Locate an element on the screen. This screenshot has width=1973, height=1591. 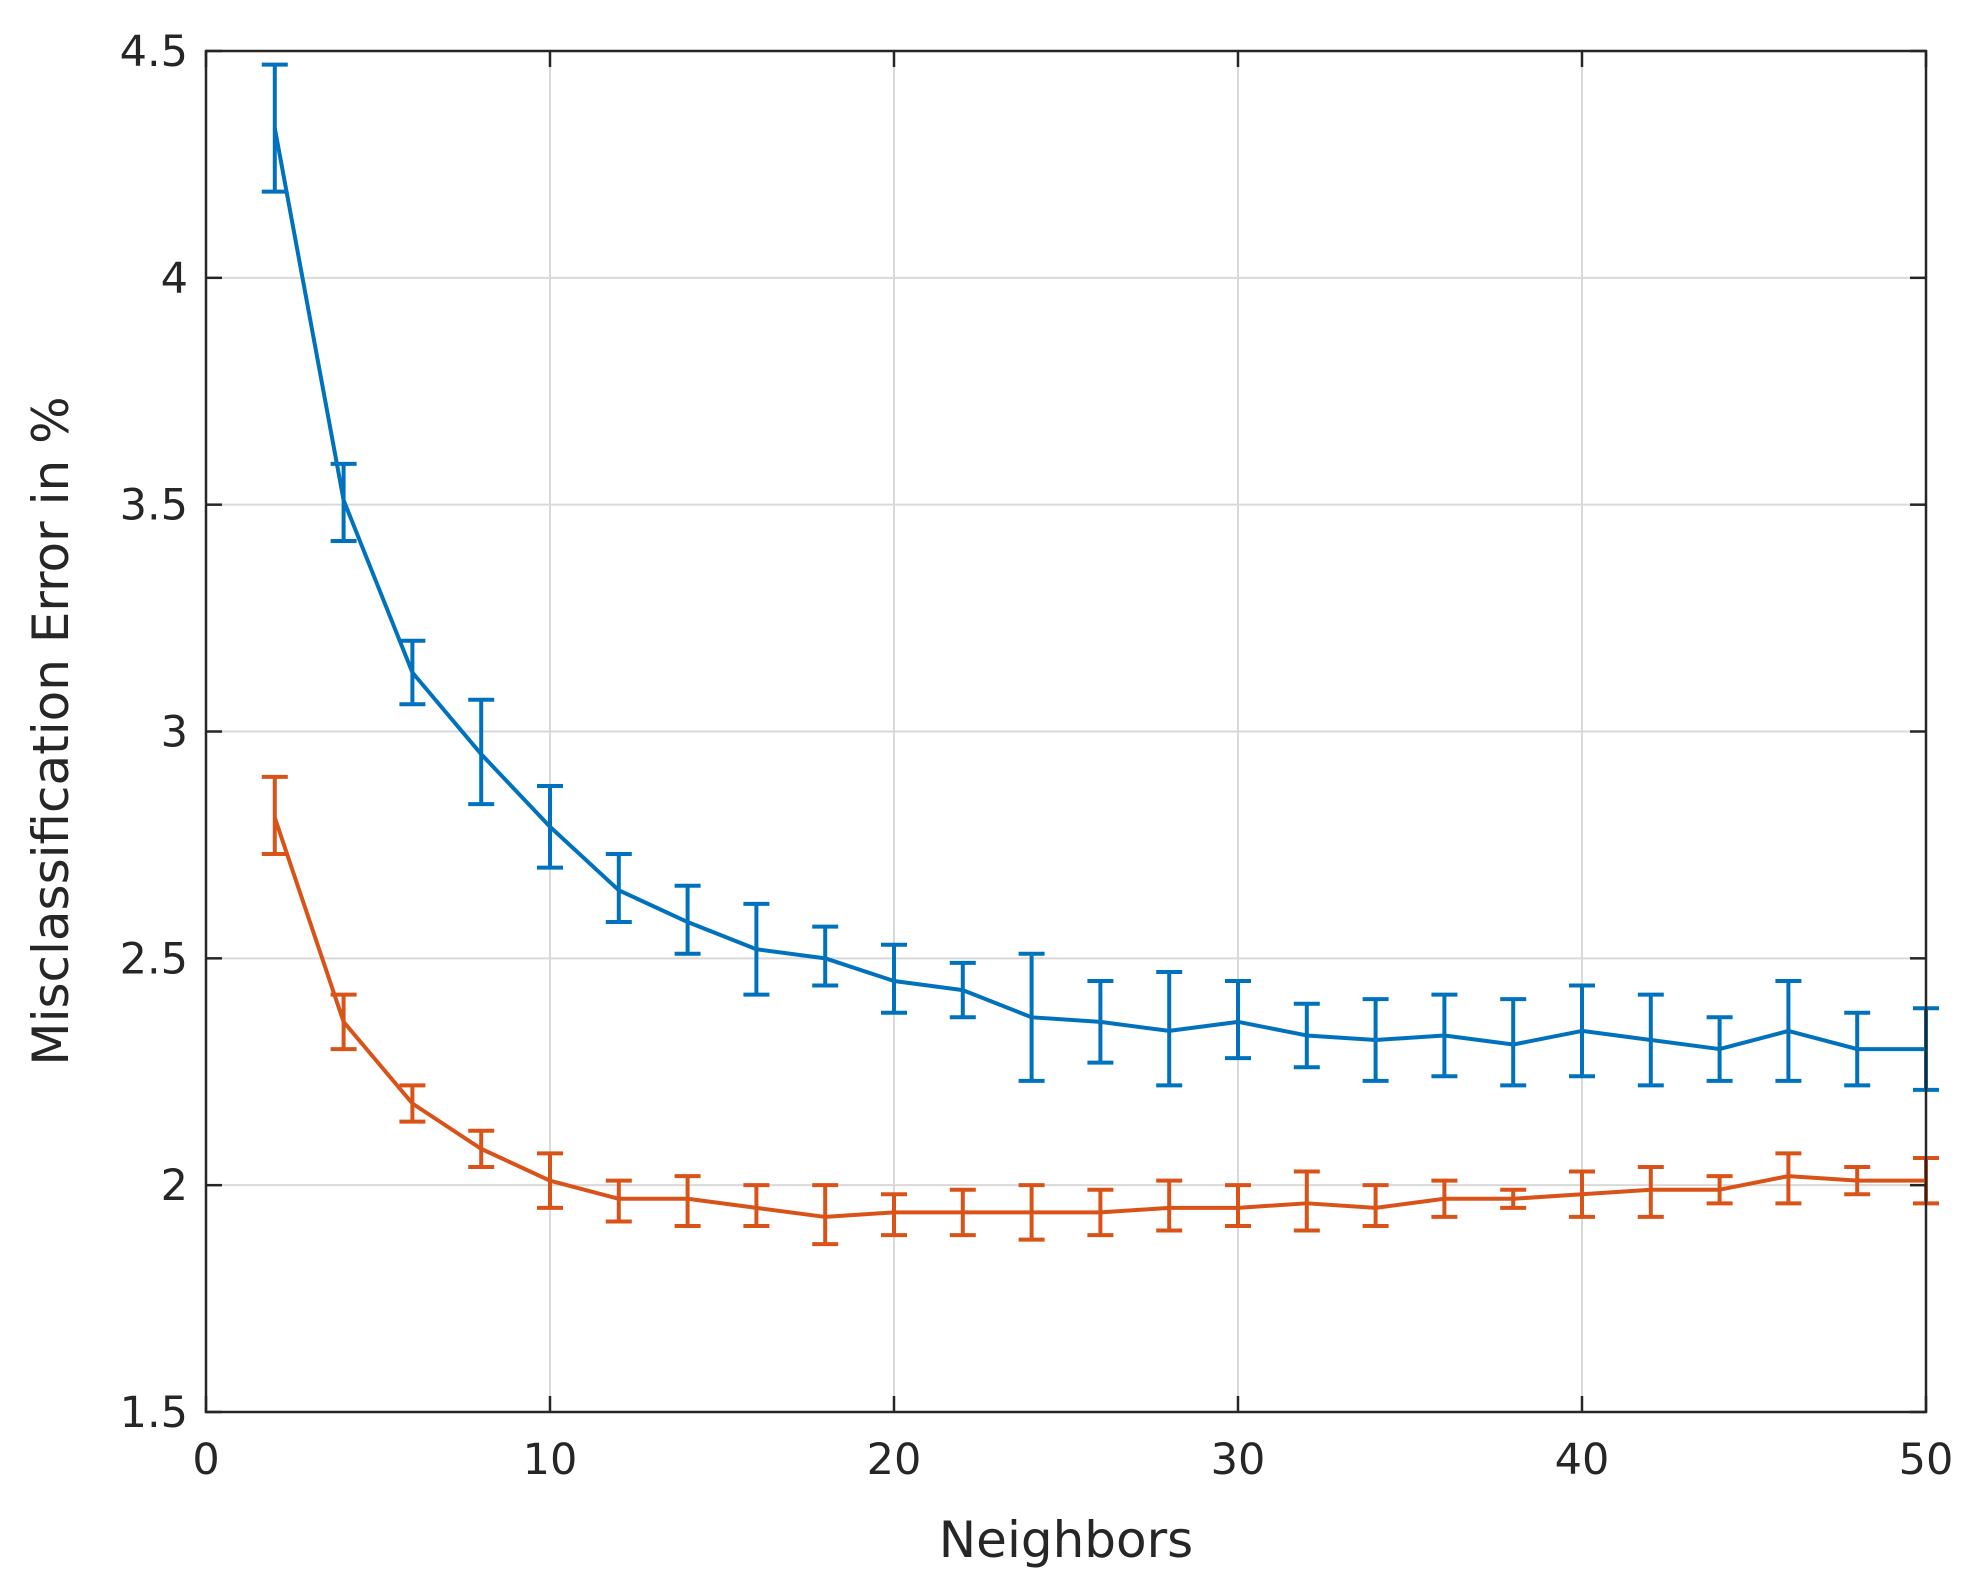
y-tick-label: 1.5 is located at coordinates (154, 1413).